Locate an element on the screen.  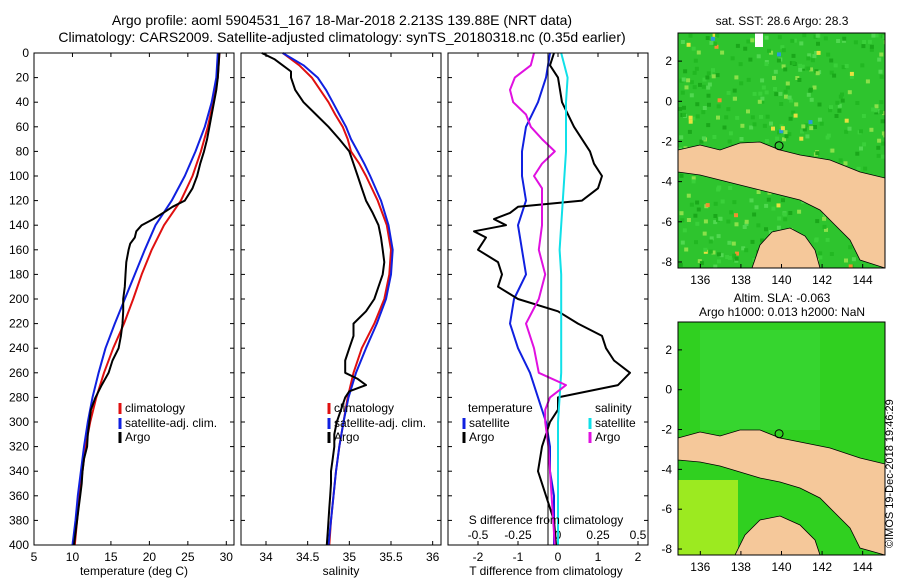
sal-argo-line is located at coordinates (323, 299).